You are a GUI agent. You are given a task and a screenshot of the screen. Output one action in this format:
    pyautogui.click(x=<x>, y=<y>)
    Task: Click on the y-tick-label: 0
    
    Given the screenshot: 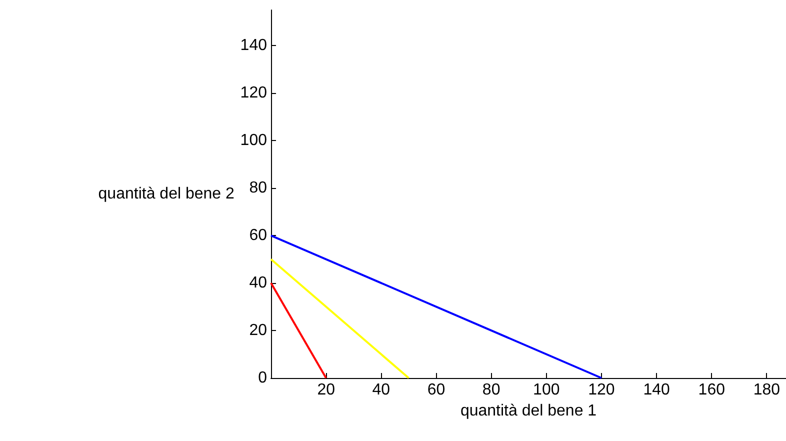 What is the action you would take?
    pyautogui.click(x=263, y=378)
    